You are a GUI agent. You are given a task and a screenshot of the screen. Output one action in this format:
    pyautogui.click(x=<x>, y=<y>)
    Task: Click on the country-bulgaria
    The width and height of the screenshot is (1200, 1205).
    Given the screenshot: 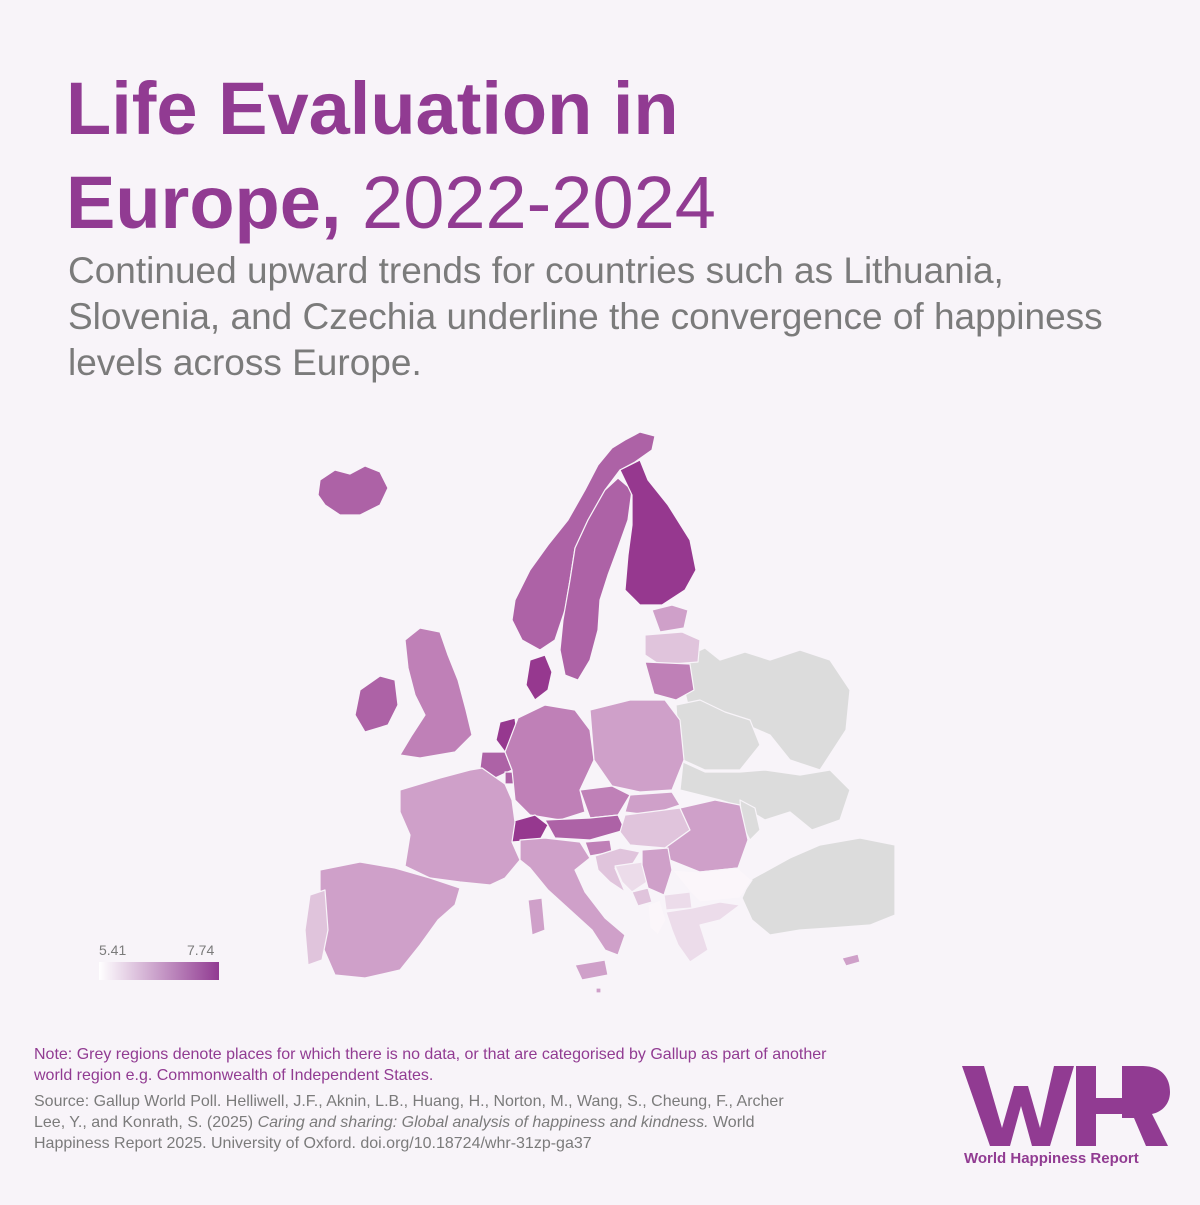 What is the action you would take?
    pyautogui.click(x=712, y=885)
    